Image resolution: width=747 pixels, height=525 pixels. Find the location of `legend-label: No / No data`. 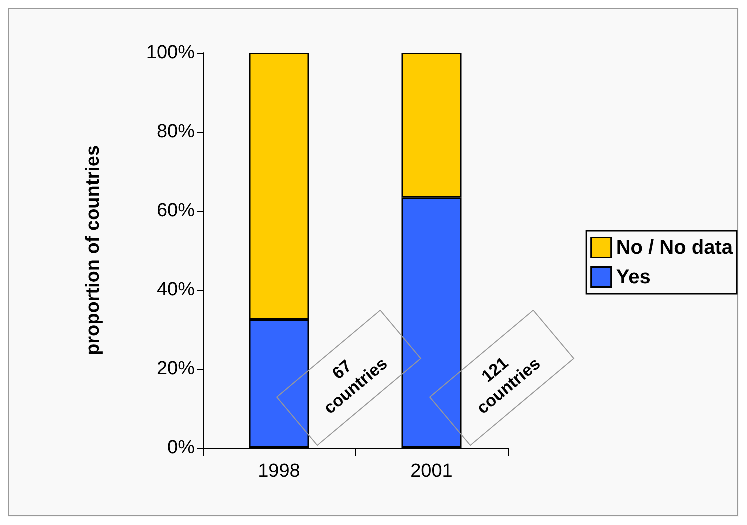

legend-label: No / No data is located at coordinates (675, 247).